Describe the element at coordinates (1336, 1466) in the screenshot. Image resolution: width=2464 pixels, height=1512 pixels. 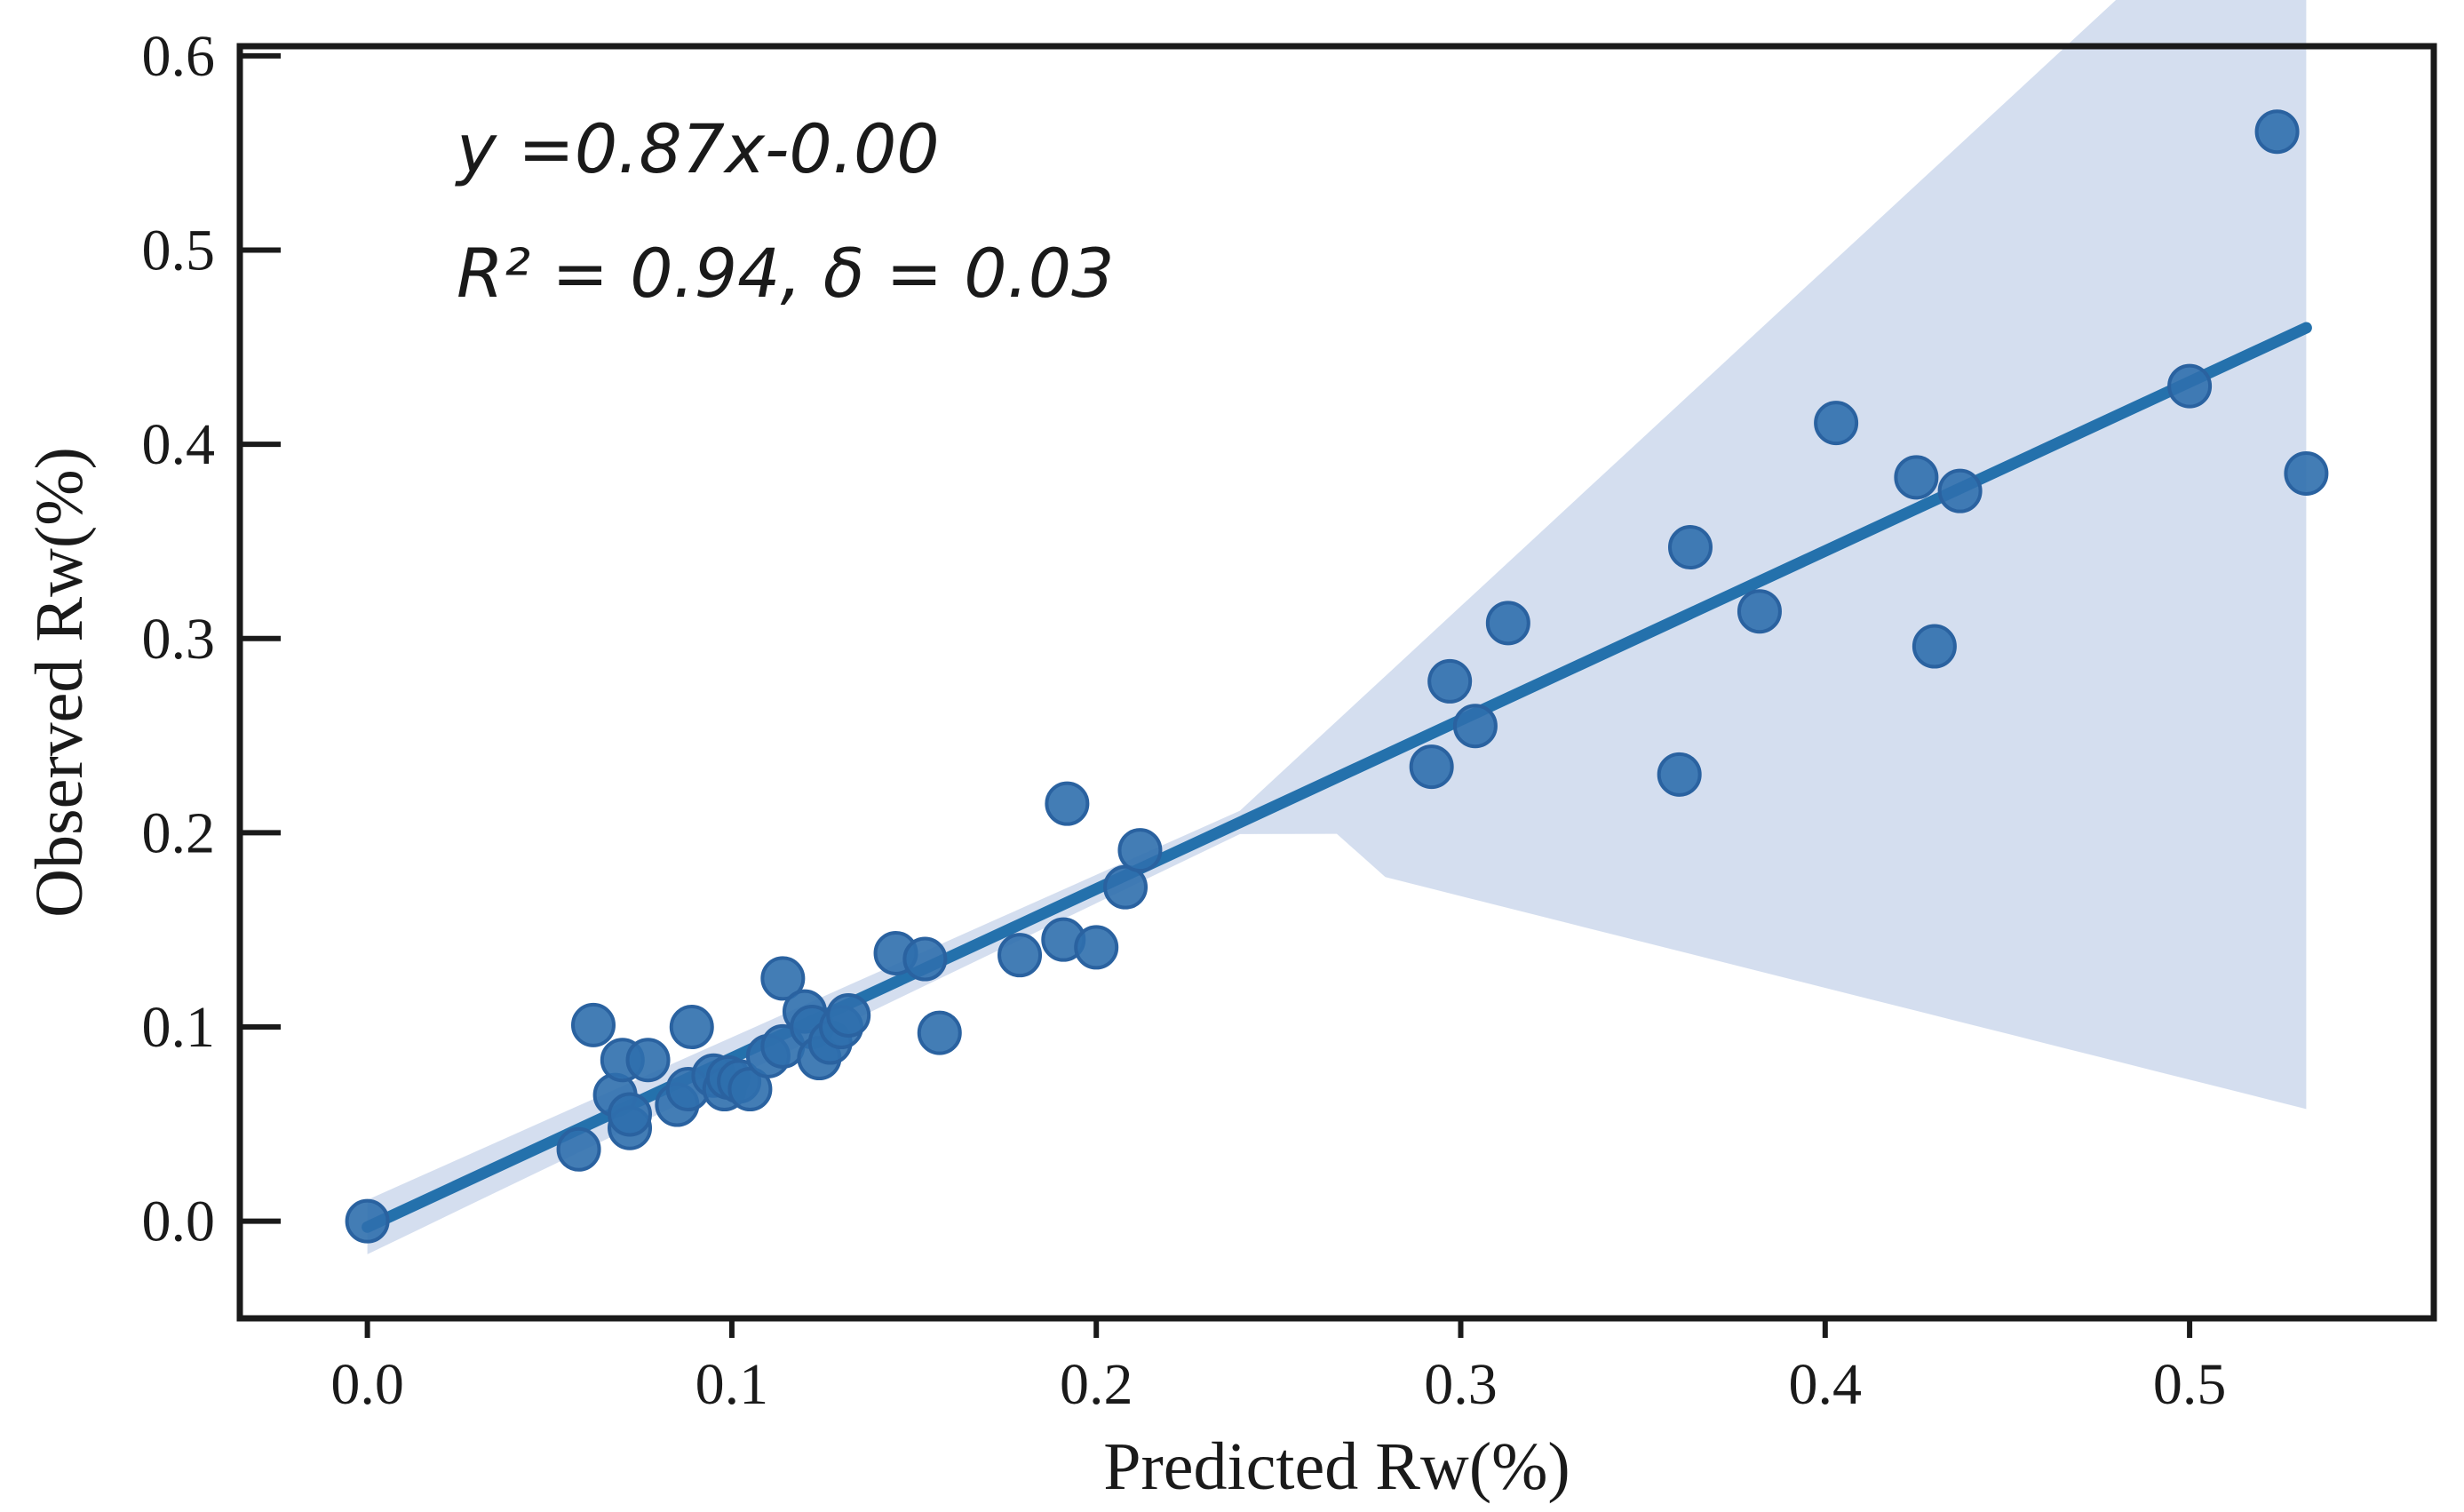
I see `x-axis-label: Predicted Rw(%)` at that location.